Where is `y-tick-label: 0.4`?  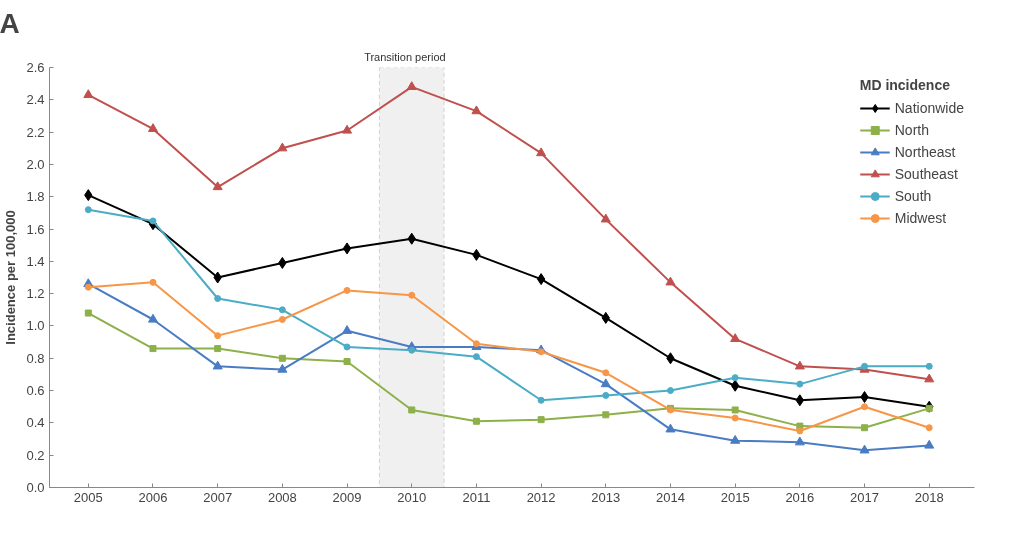
y-tick-label: 0.4 is located at coordinates (35, 423).